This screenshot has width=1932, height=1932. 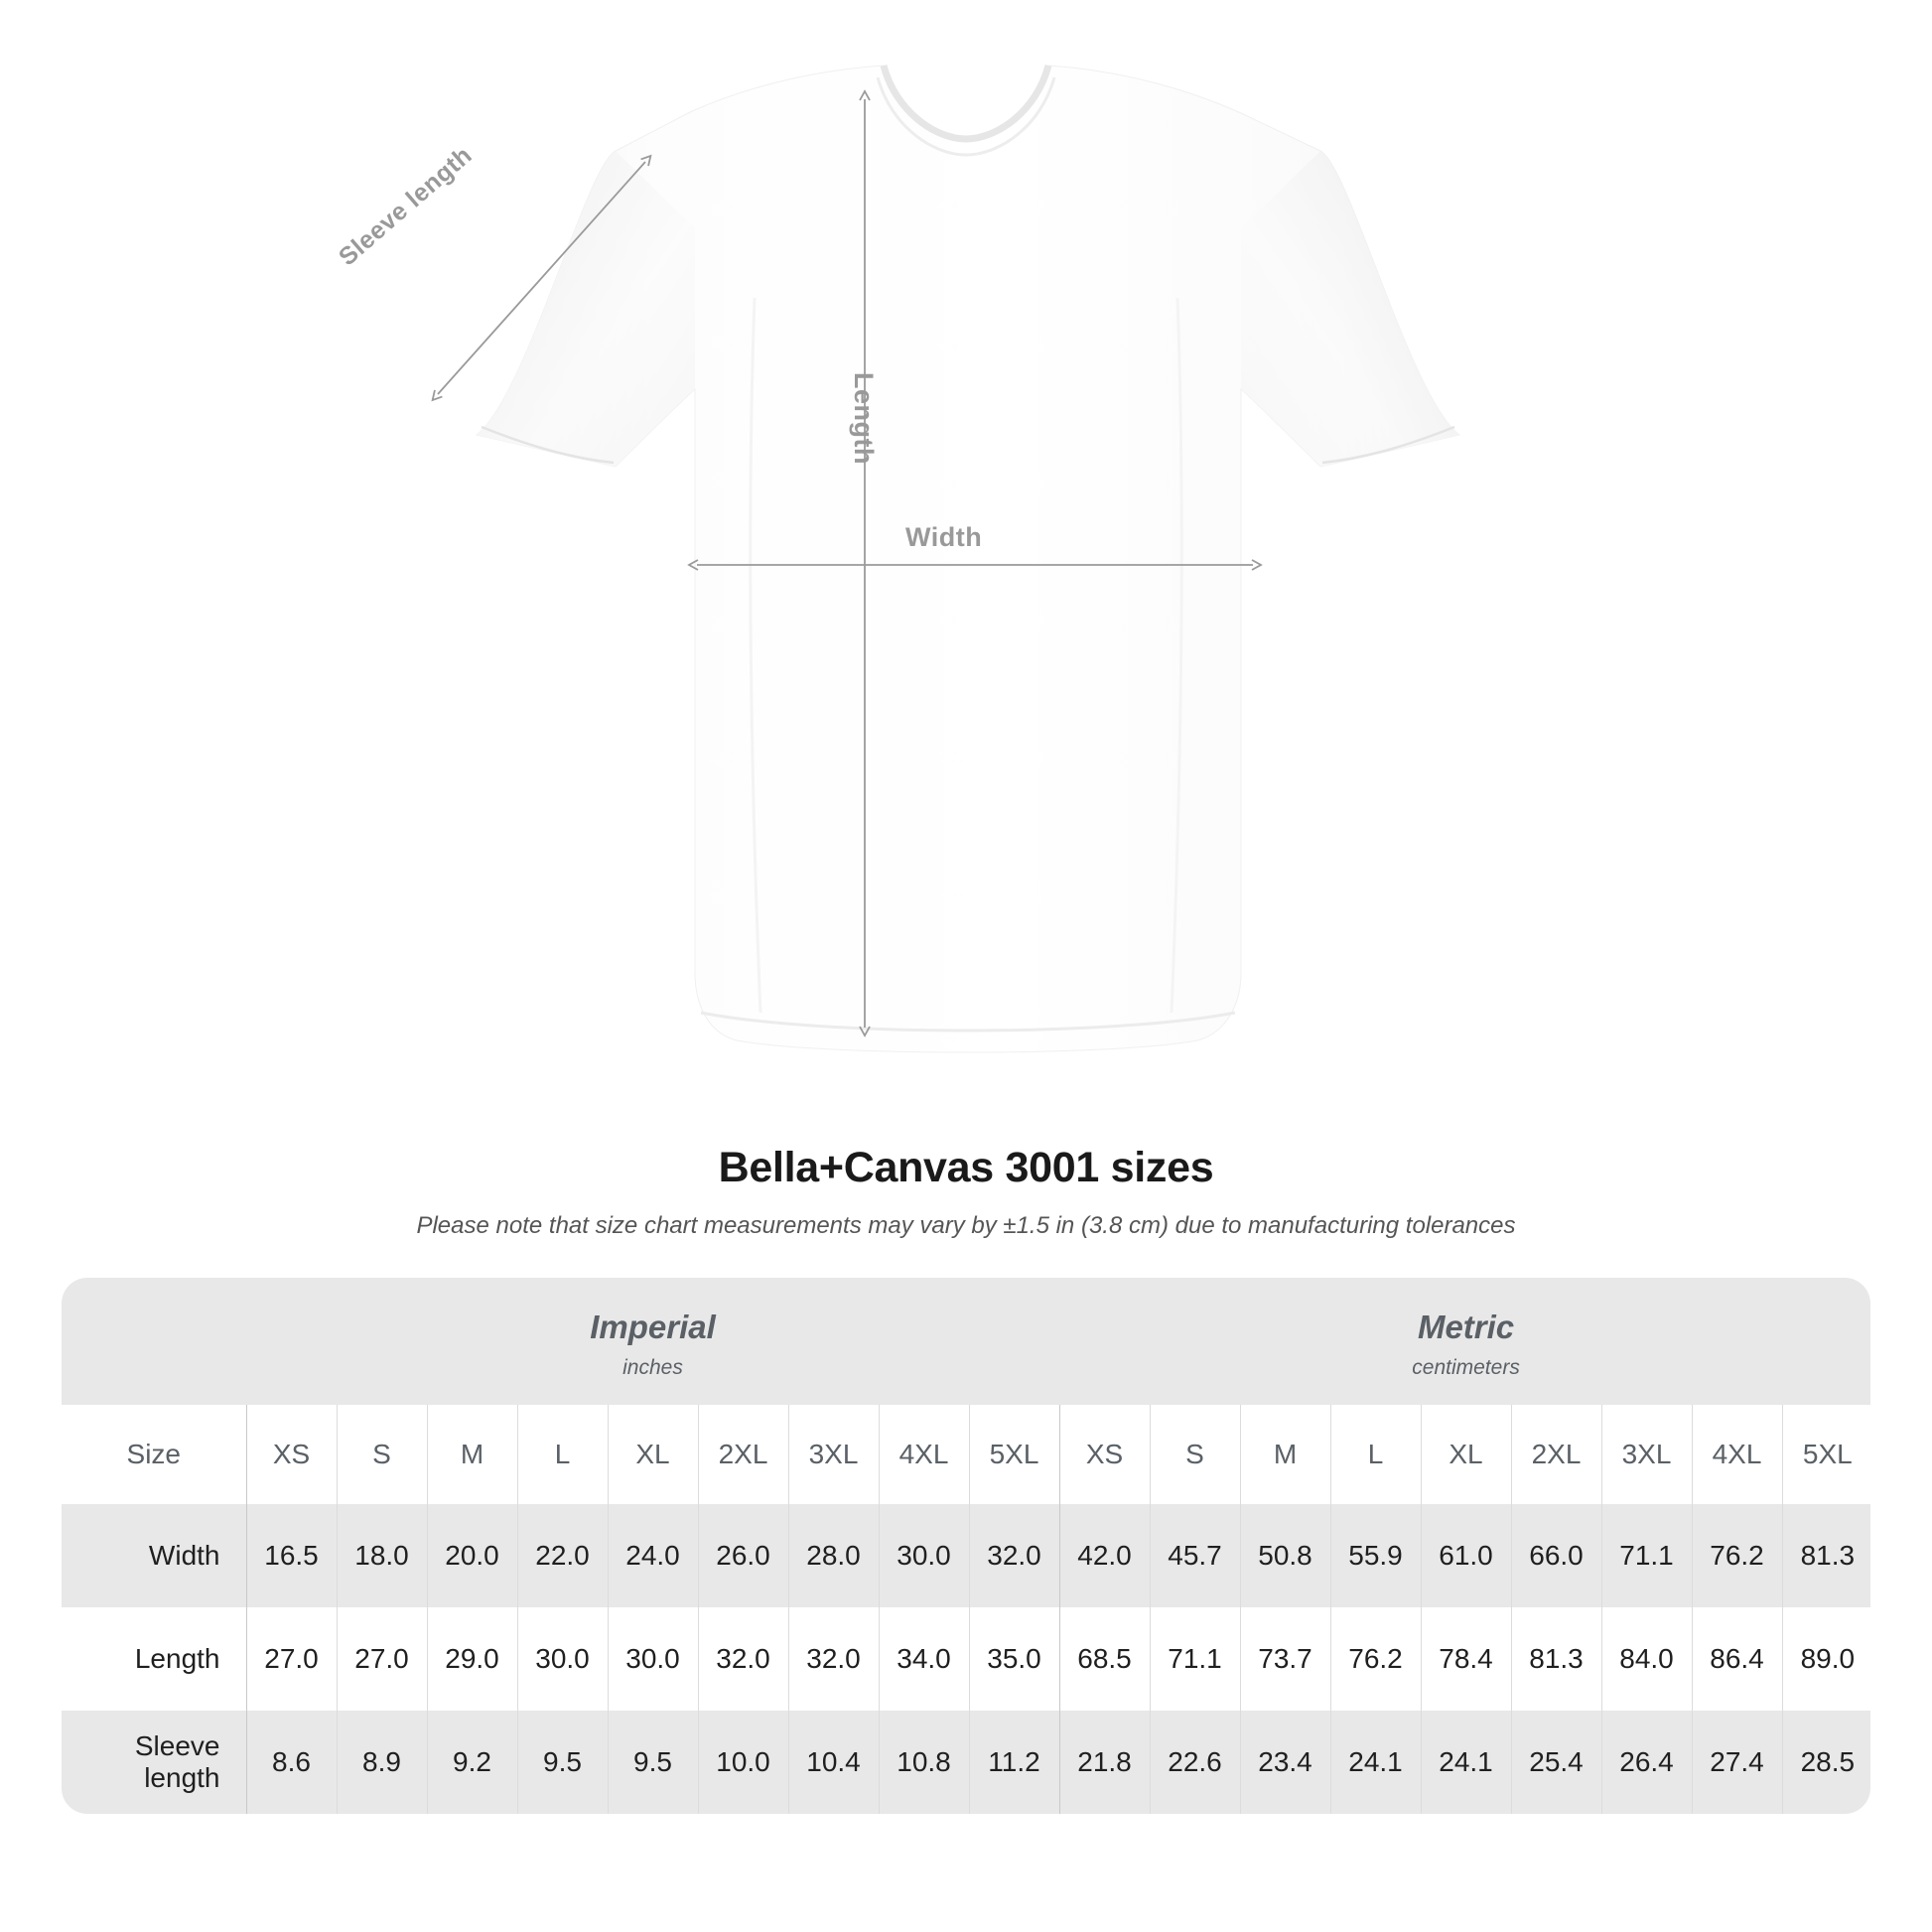 What do you see at coordinates (1466, 1367) in the screenshot?
I see `unit-sub-metric: centimeters` at bounding box center [1466, 1367].